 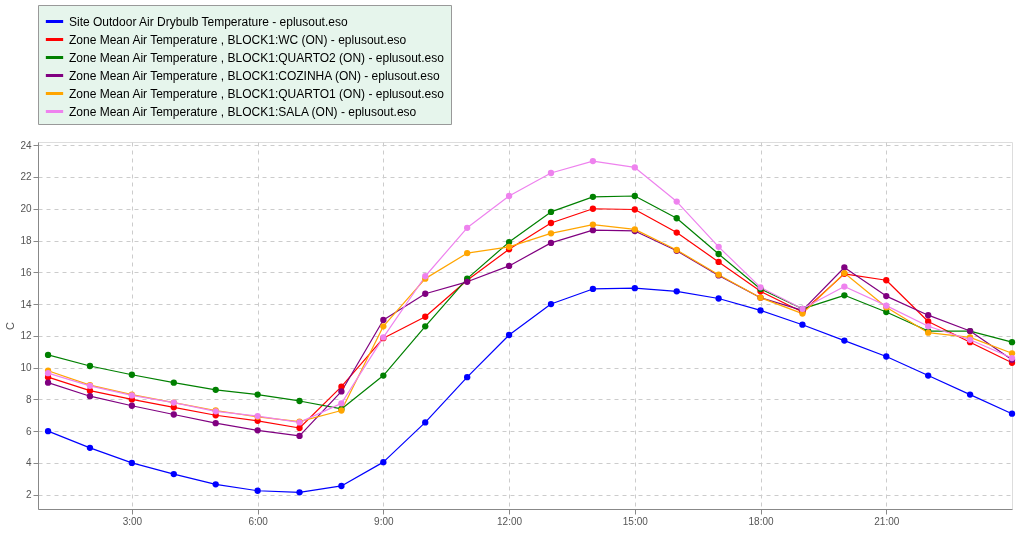 I want to click on x-tick-label: 12:00, so click(x=510, y=521).